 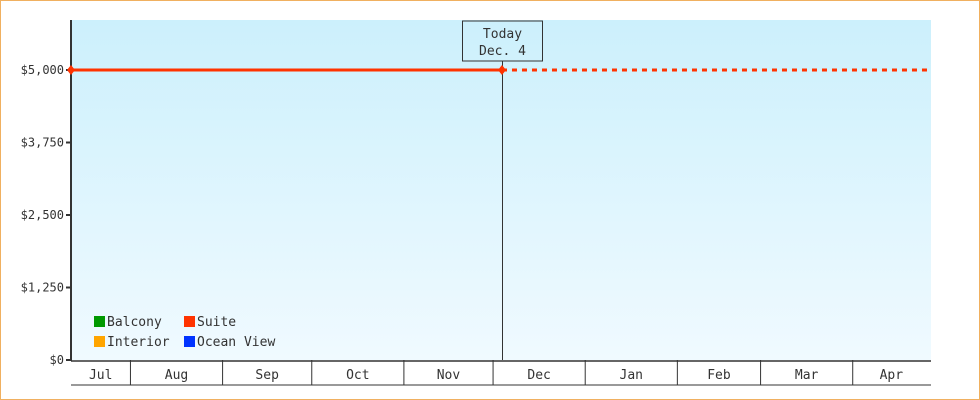 What do you see at coordinates (631, 375) in the screenshot?
I see `month-label: Jan` at bounding box center [631, 375].